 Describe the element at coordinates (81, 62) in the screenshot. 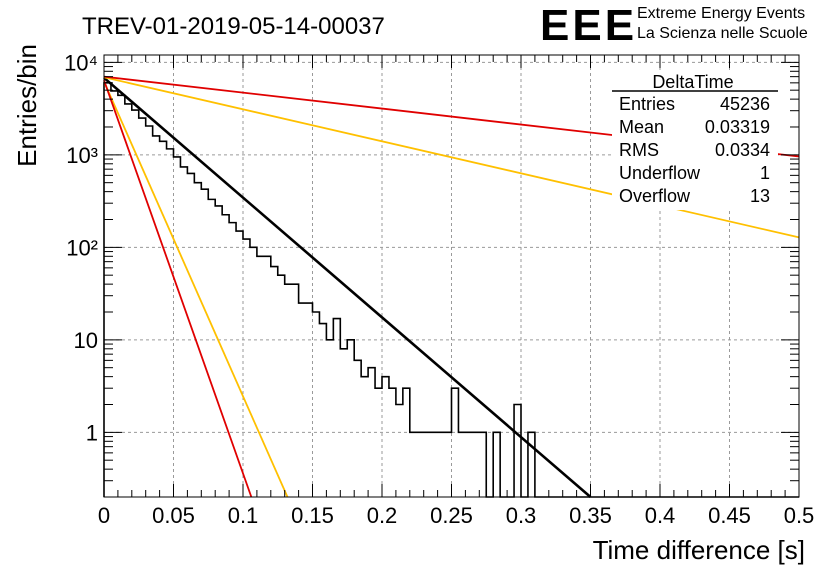

I see `y-tick-label: 10⁴` at that location.